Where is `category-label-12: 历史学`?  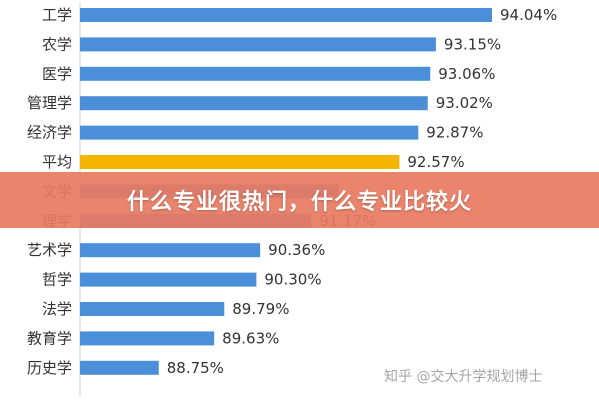
category-label-12: 历史学 is located at coordinates (49, 368).